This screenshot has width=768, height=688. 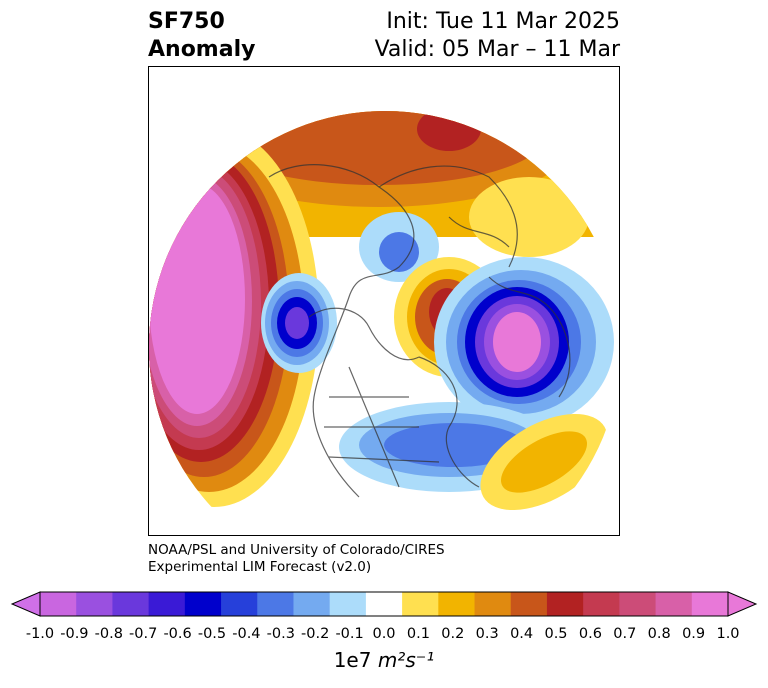 I want to click on colorbar-tick-label: -0.6, so click(x=177, y=634).